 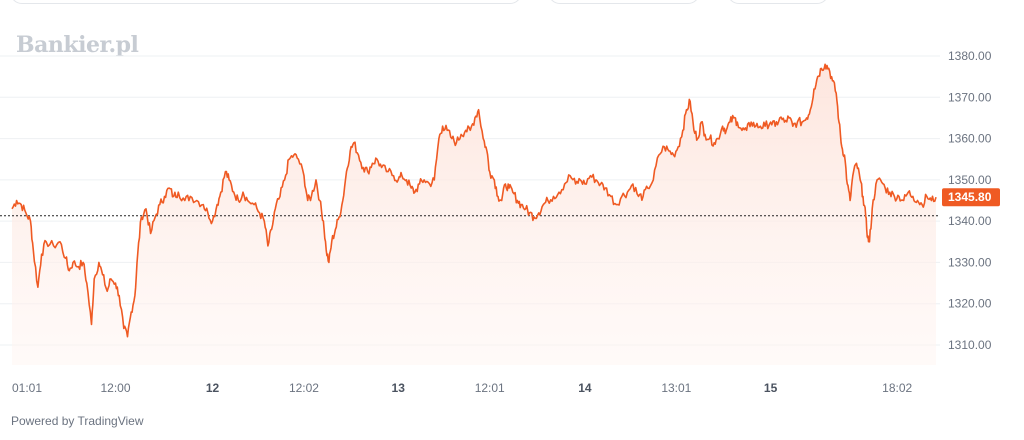 What do you see at coordinates (771, 388) in the screenshot?
I see `x-tick-label: 15` at bounding box center [771, 388].